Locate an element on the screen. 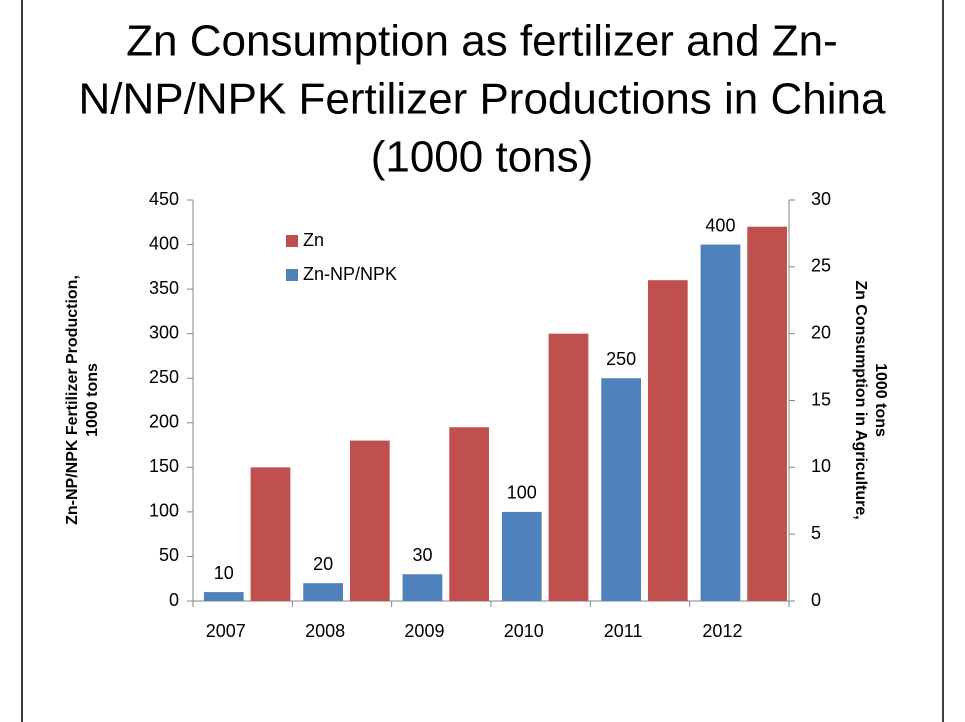 The image size is (965, 722). y-axis-label: Zn-NP/NPK Fertilizer Production, is located at coordinates (72, 400).